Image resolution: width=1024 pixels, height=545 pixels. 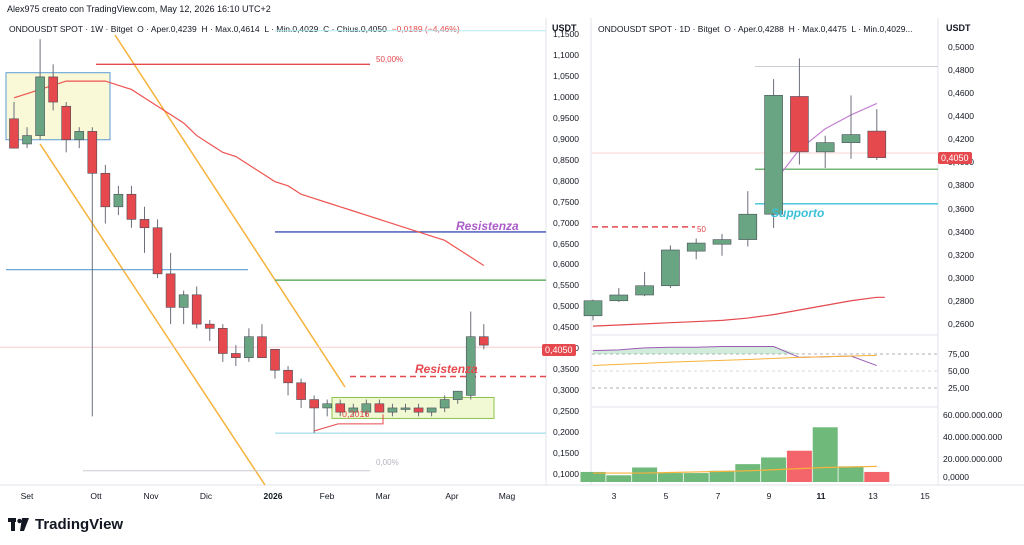 I want to click on volume-tick-label: 60.000.000.000, so click(x=973, y=415).